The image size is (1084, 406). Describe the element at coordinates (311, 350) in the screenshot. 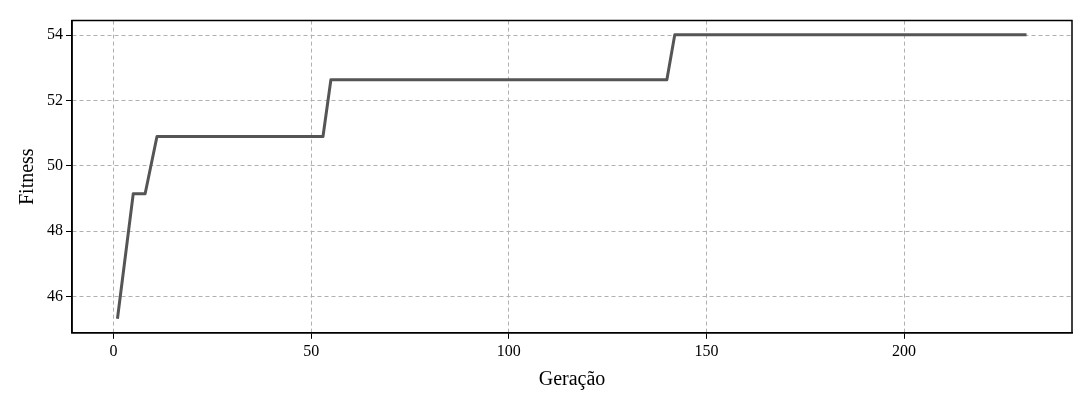

I see `x-tick-label: 50` at that location.